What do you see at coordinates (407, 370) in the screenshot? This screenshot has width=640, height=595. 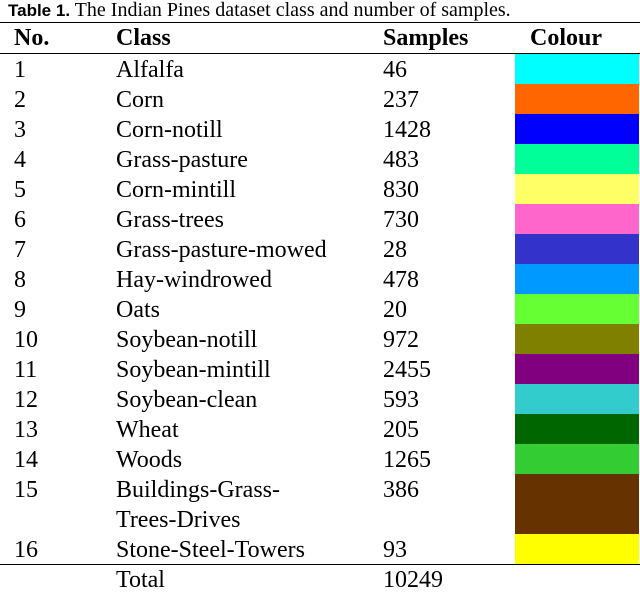 I see `sample-count: 2455` at bounding box center [407, 370].